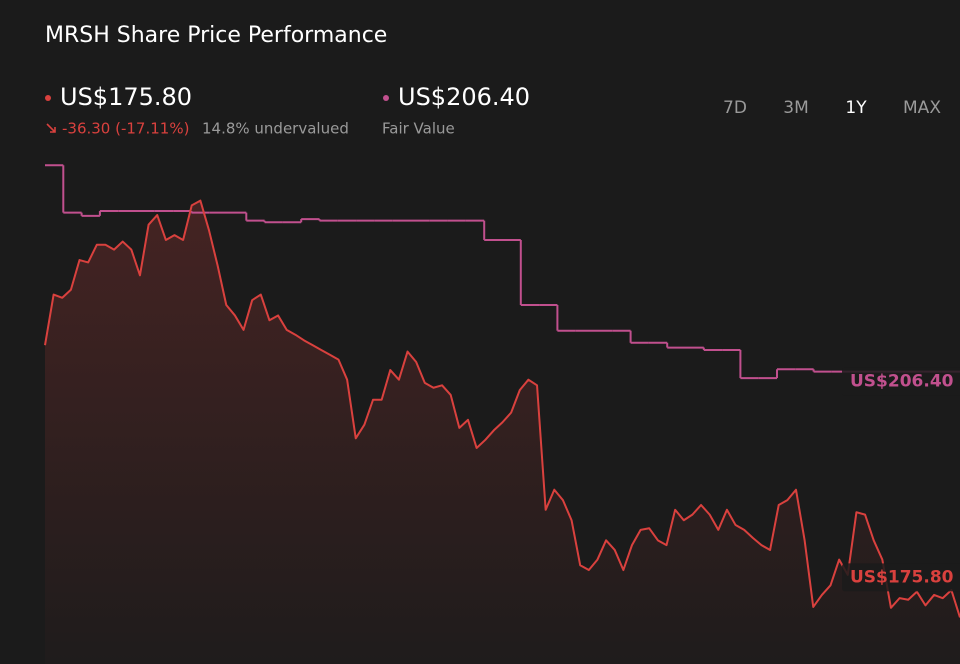  Describe the element at coordinates (216, 35) in the screenshot. I see `title: MRSH Share Price Performance` at that location.